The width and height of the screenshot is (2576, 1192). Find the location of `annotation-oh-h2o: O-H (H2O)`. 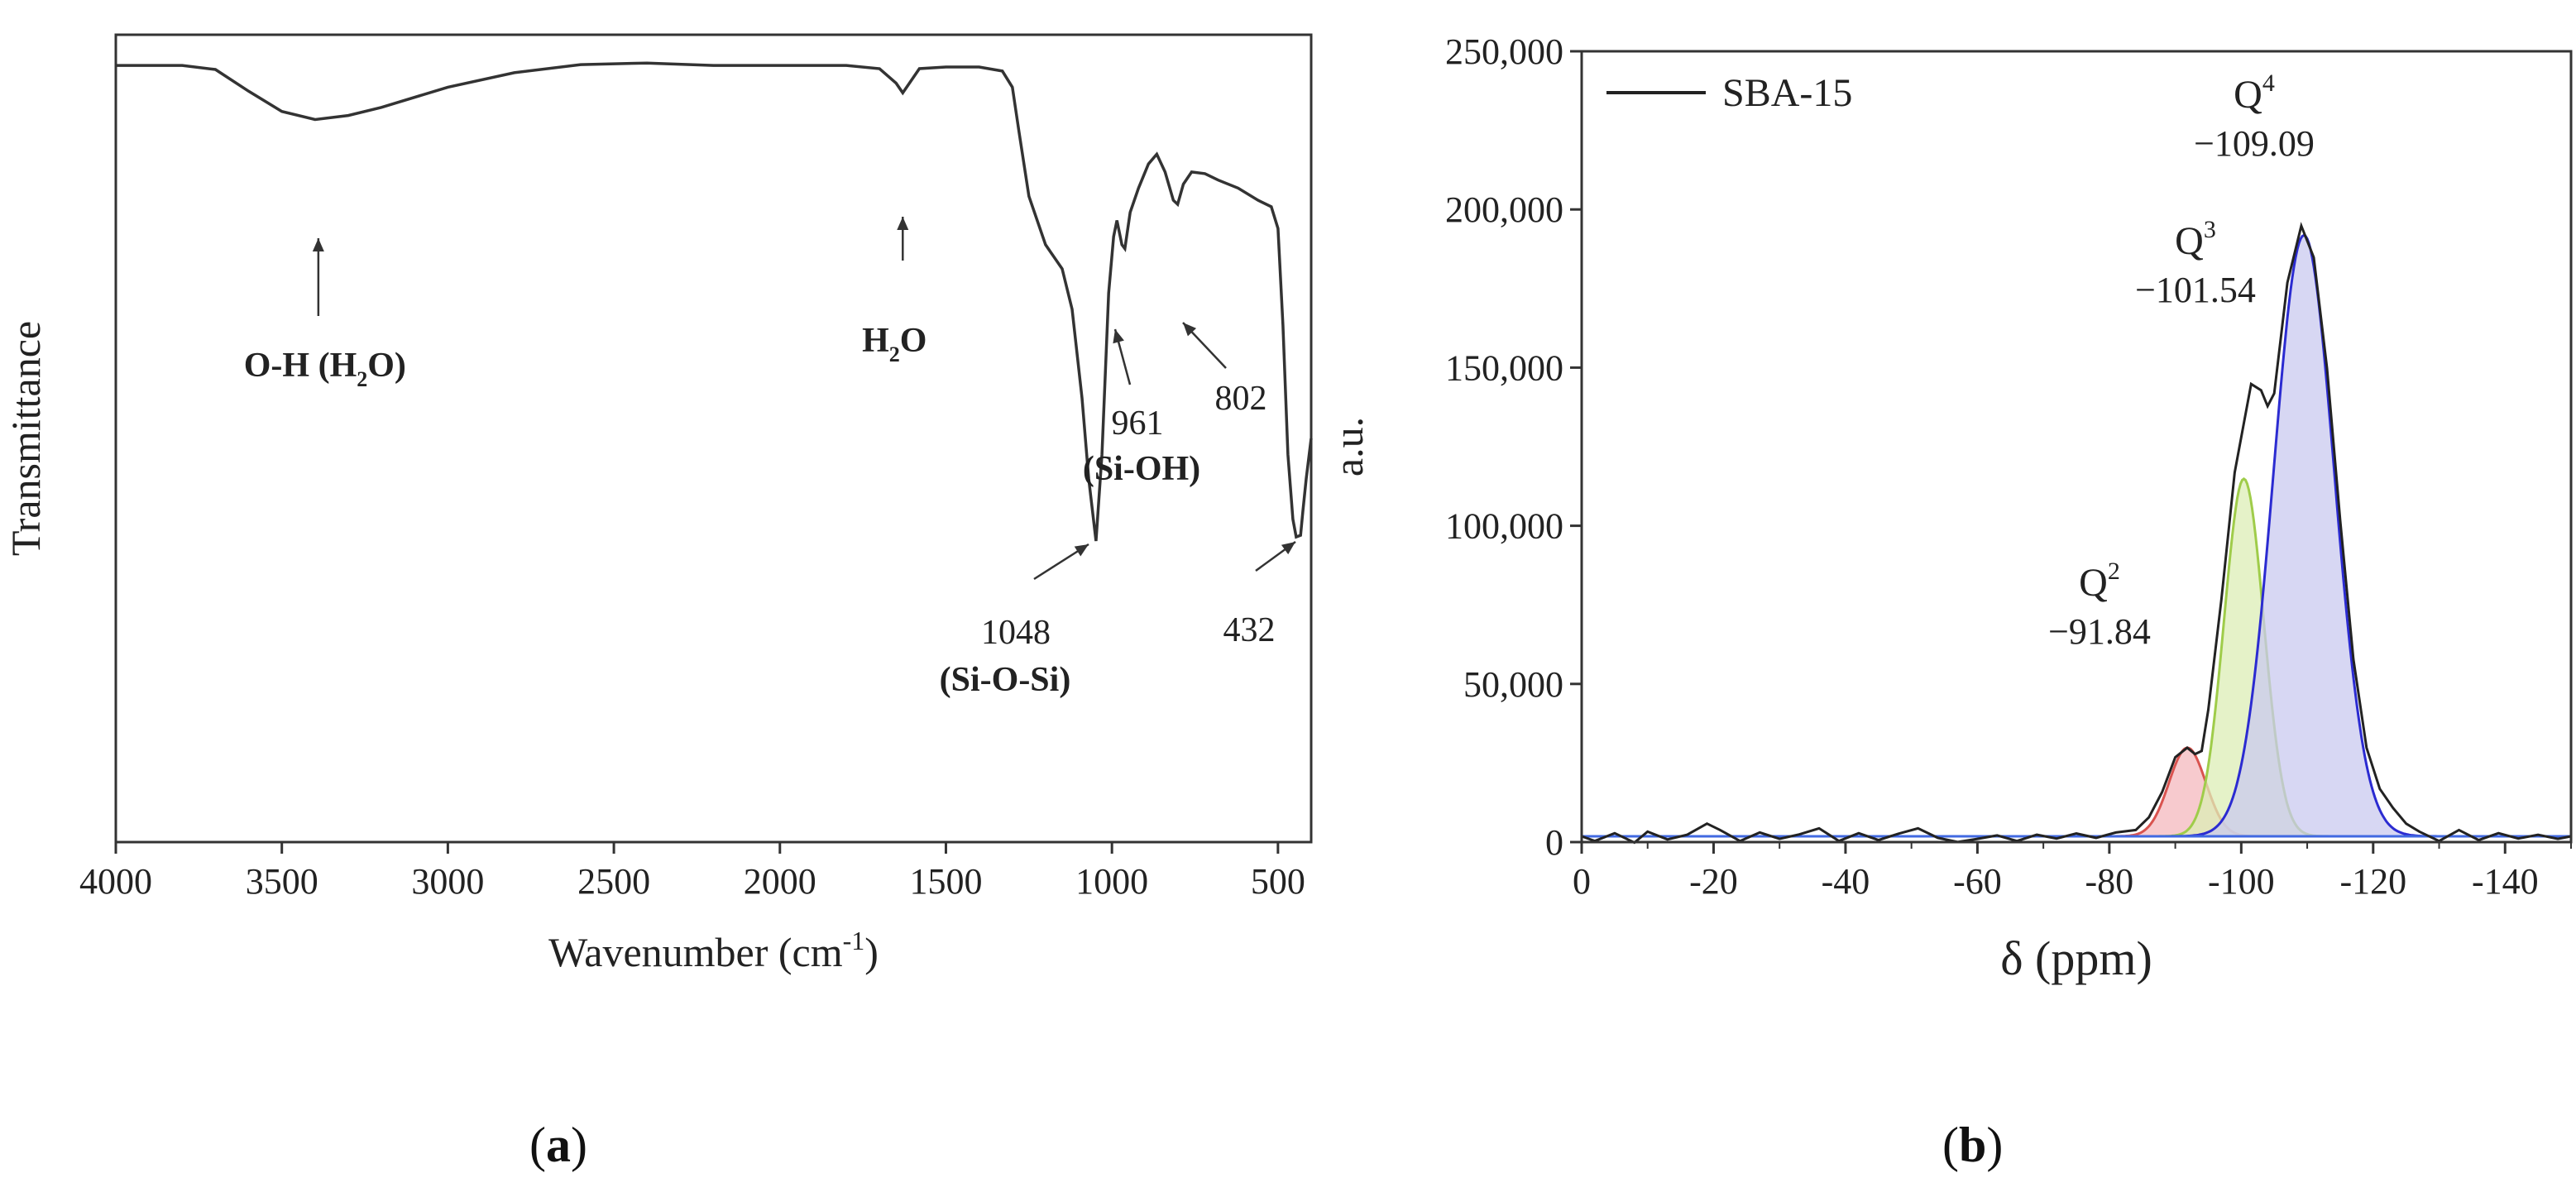

annotation-oh-h2o: O-H (H2O) is located at coordinates (325, 369).